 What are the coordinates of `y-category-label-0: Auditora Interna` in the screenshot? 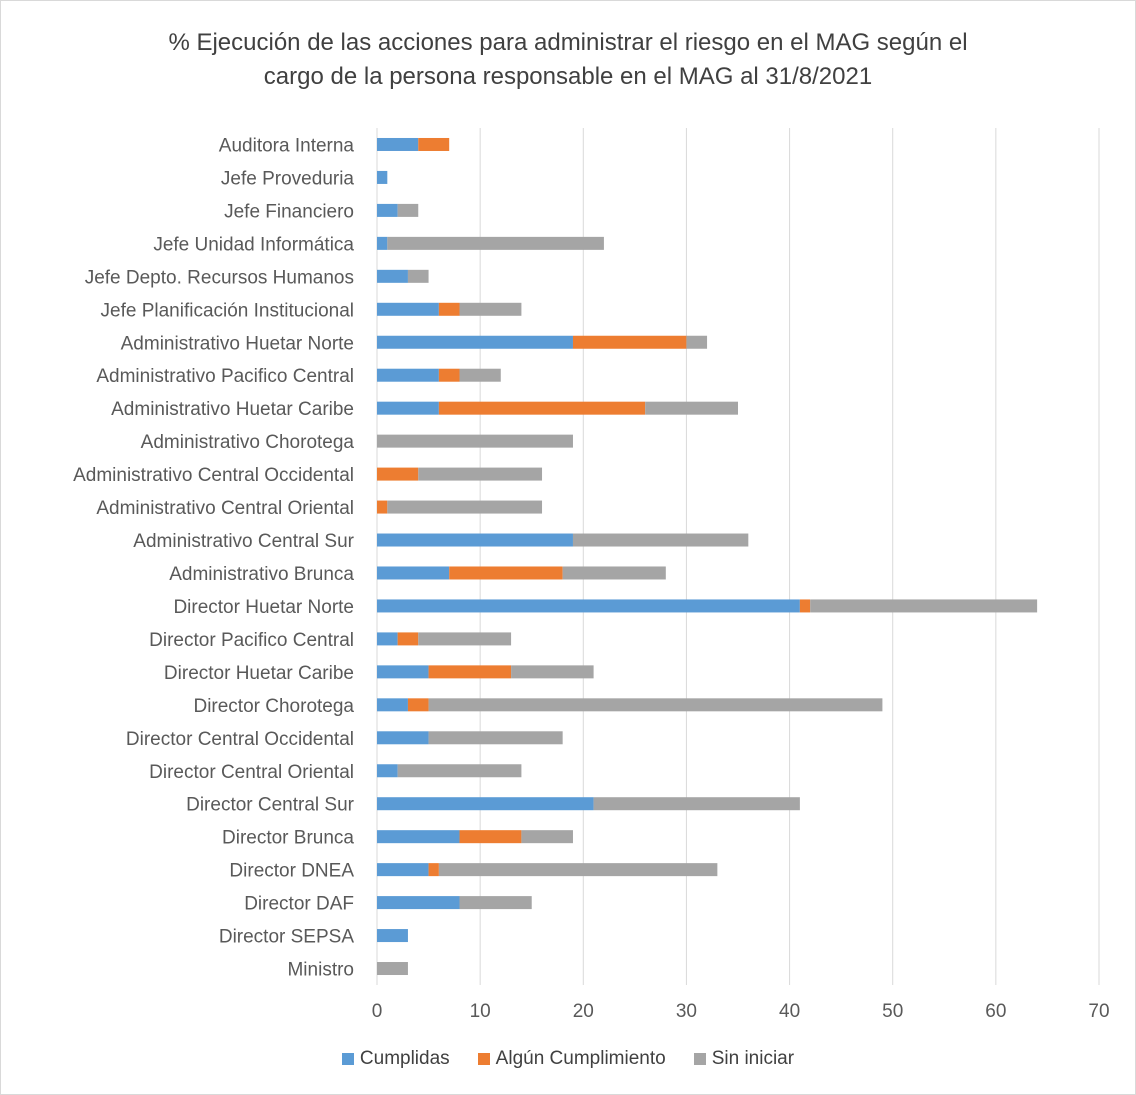 It's located at (287, 145).